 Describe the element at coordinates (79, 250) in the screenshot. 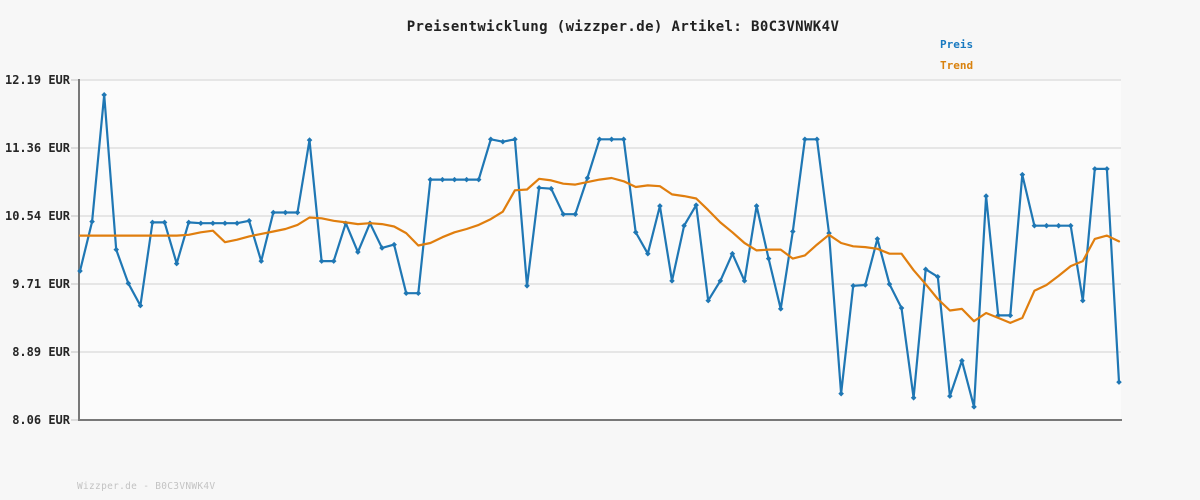

I see `y-axis-line` at that location.